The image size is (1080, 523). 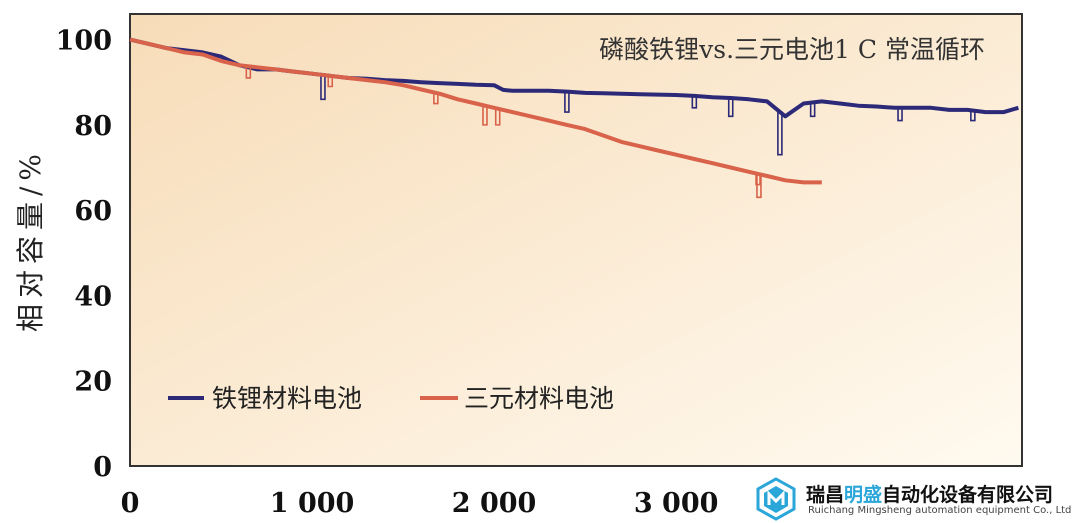 What do you see at coordinates (494, 503) in the screenshot?
I see `x-tick-label: 2 000` at bounding box center [494, 503].